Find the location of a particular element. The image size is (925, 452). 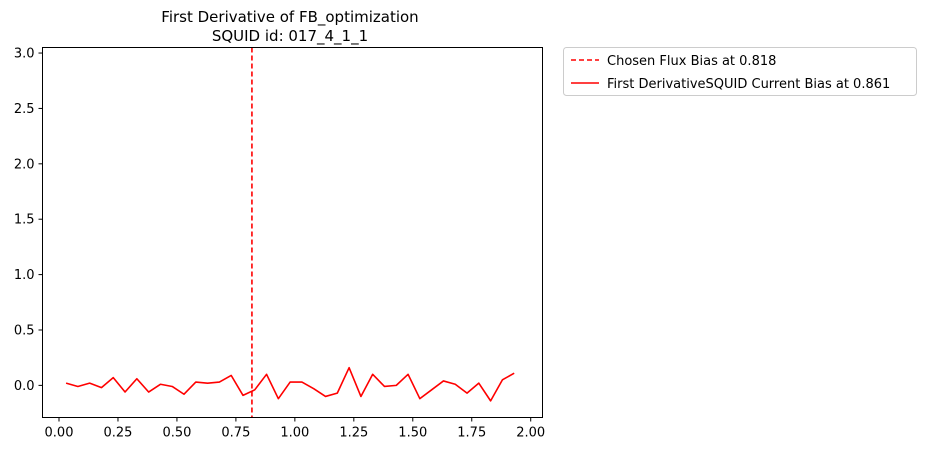

x-tick-label: 1.50 is located at coordinates (412, 433).